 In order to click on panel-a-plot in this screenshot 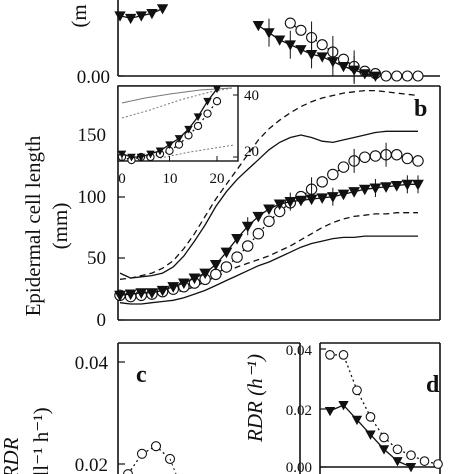, I will do `click(269, 44)`.